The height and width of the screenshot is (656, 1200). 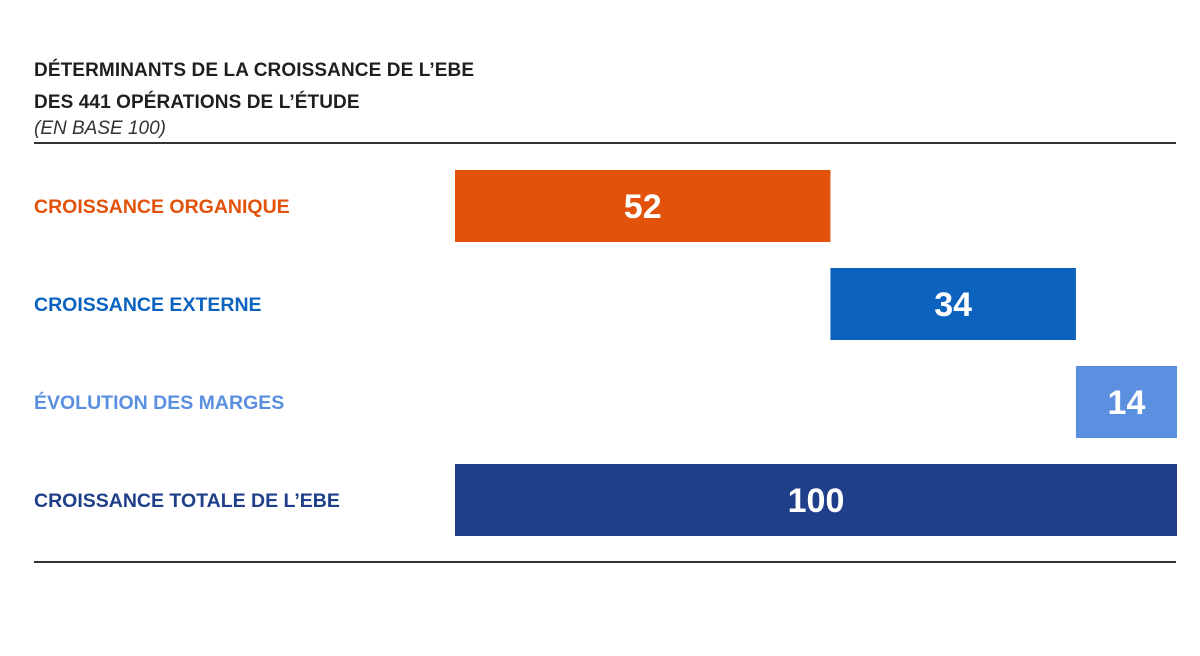 What do you see at coordinates (254, 70) in the screenshot?
I see `chart-title-line-1: DÉTERMINANTS DE LA CROISSANCE DE L’EBE` at bounding box center [254, 70].